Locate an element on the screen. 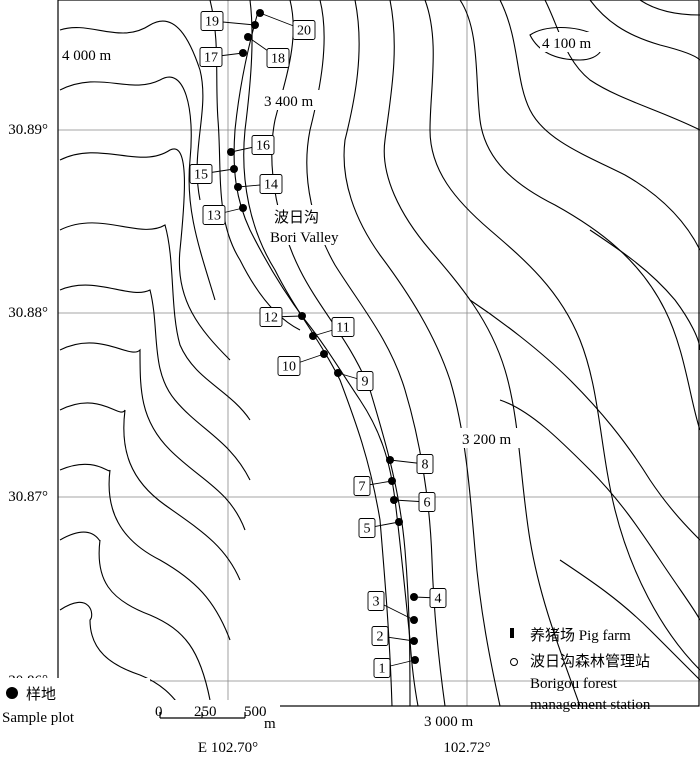 This screenshot has width=700, height=757. elevation-label-3000: 3 000 m is located at coordinates (449, 722).